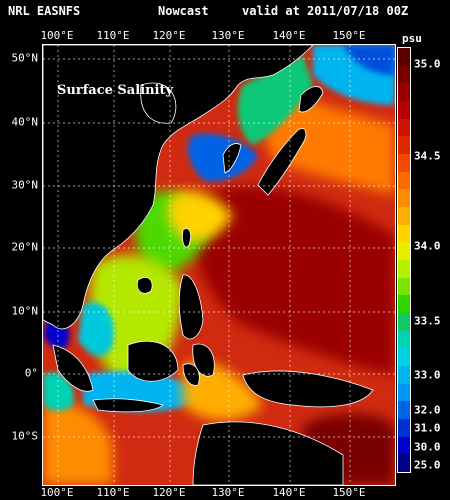 The width and height of the screenshot is (450, 500). I want to click on lon-label-bottom-140: 140°E, so click(289, 492).